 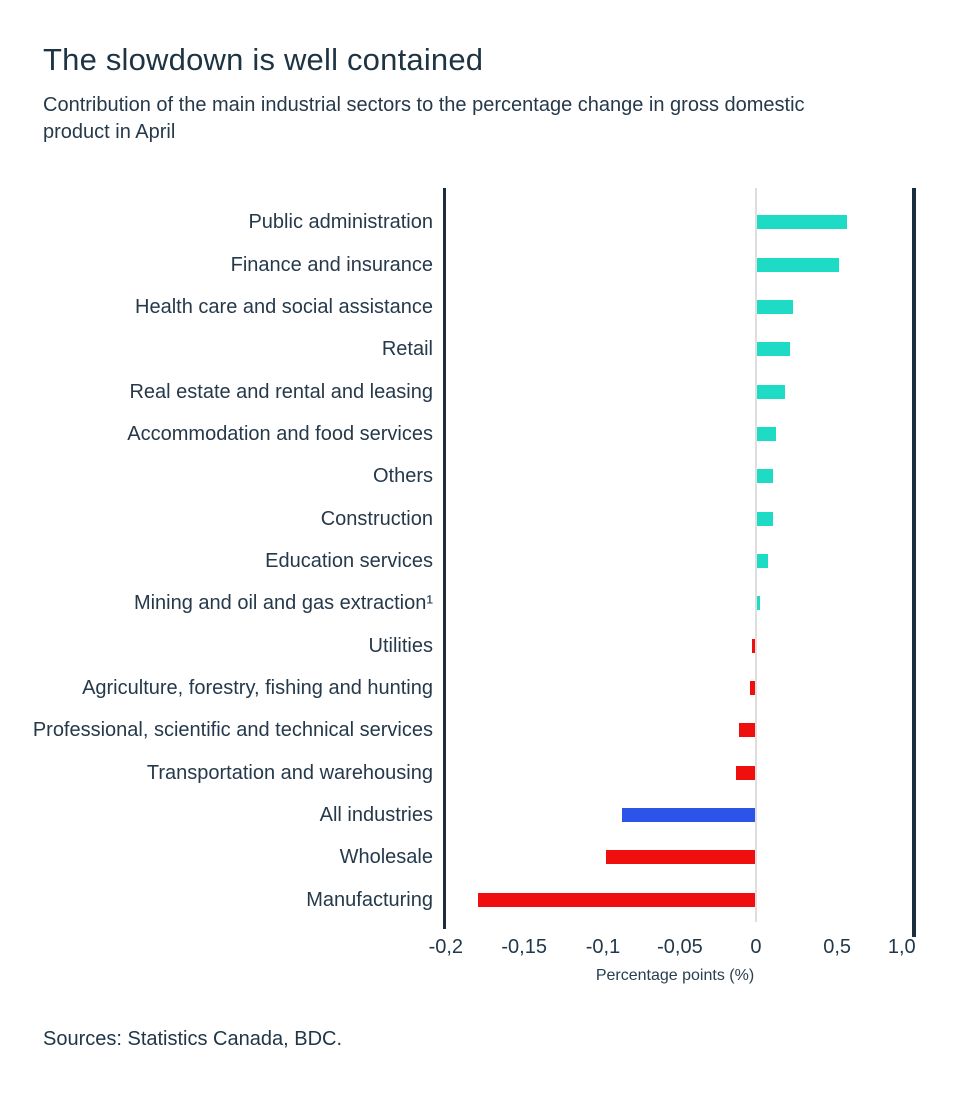 I want to click on bar-retail, so click(x=773, y=349).